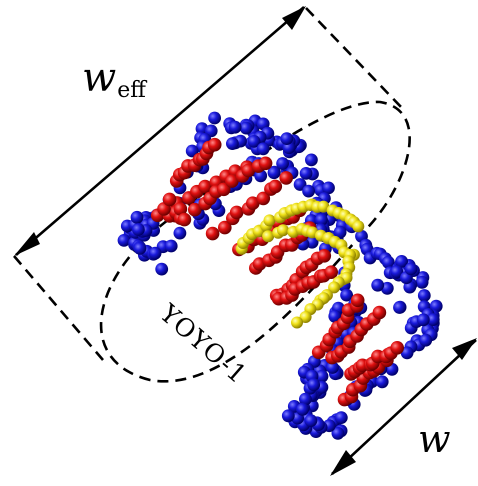 The image size is (478, 486). What do you see at coordinates (464, 349) in the screenshot?
I see `w-arrowhead-top` at bounding box center [464, 349].